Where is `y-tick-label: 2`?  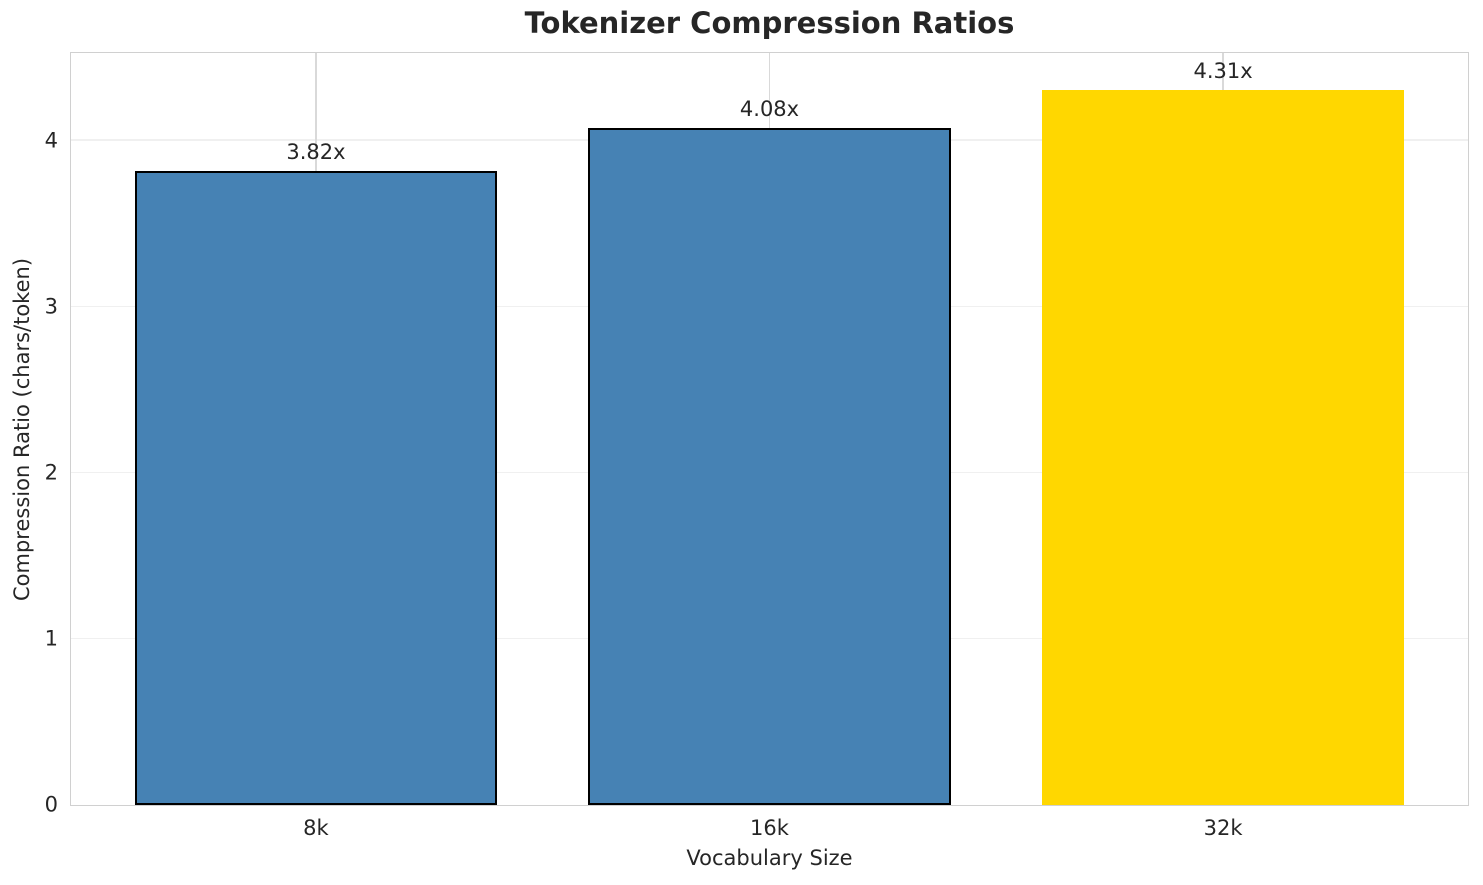 y-tick-label: 2 is located at coordinates (51, 472).